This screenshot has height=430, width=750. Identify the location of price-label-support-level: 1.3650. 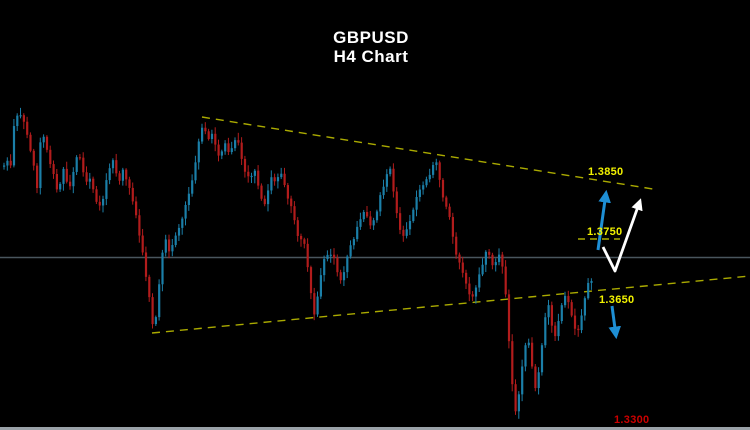
(617, 300).